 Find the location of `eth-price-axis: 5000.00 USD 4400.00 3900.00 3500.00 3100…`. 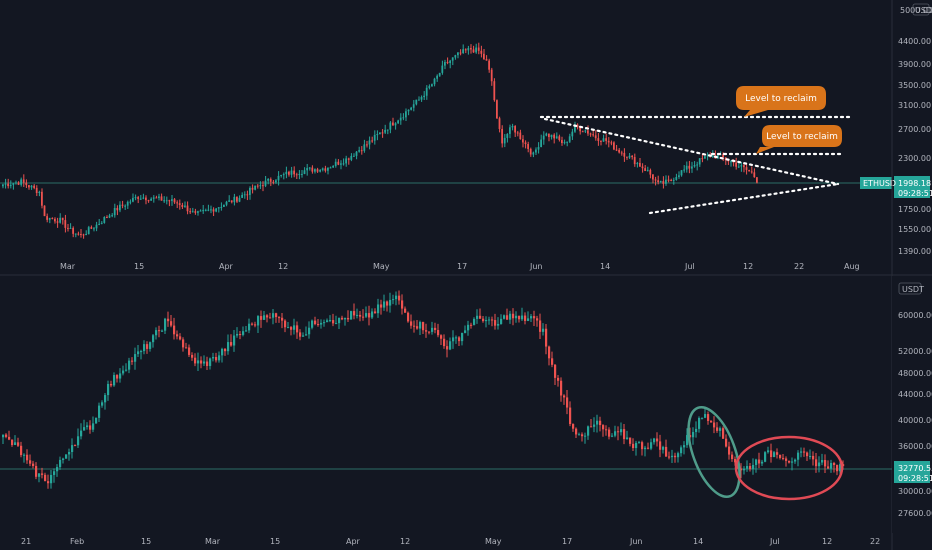

eth-price-axis: 5000.00 USD 4400.00 3900.00 3500.00 3100… is located at coordinates (912, 129).